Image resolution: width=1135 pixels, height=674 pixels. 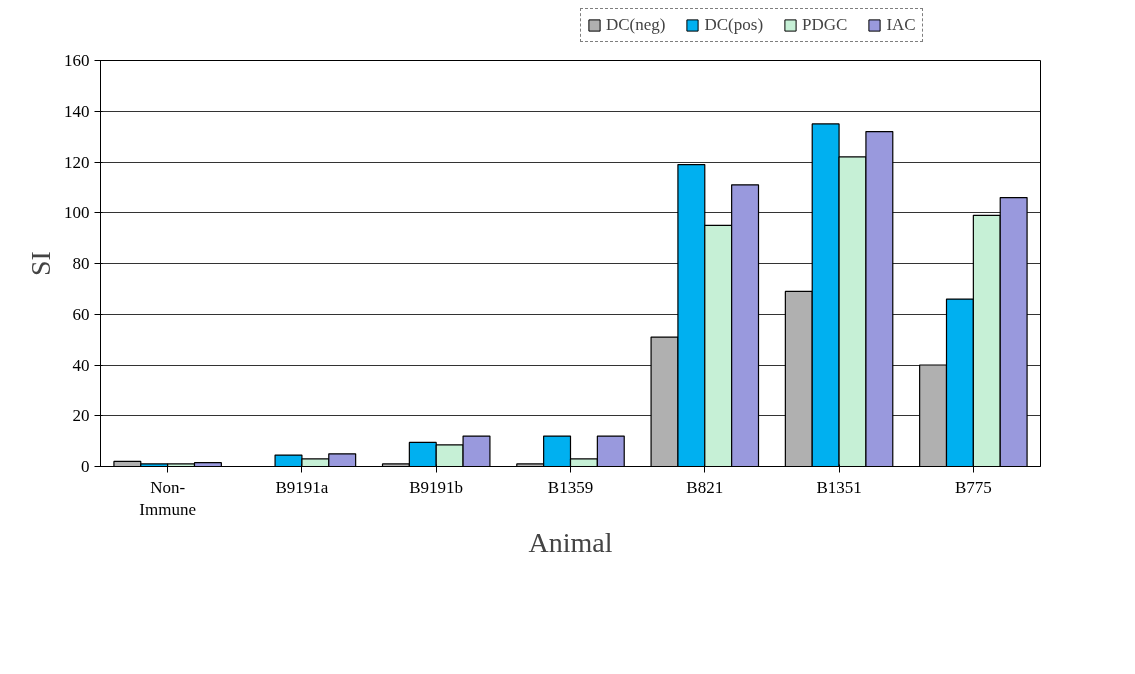 What do you see at coordinates (570, 543) in the screenshot?
I see `x-axis-title: Animal` at bounding box center [570, 543].